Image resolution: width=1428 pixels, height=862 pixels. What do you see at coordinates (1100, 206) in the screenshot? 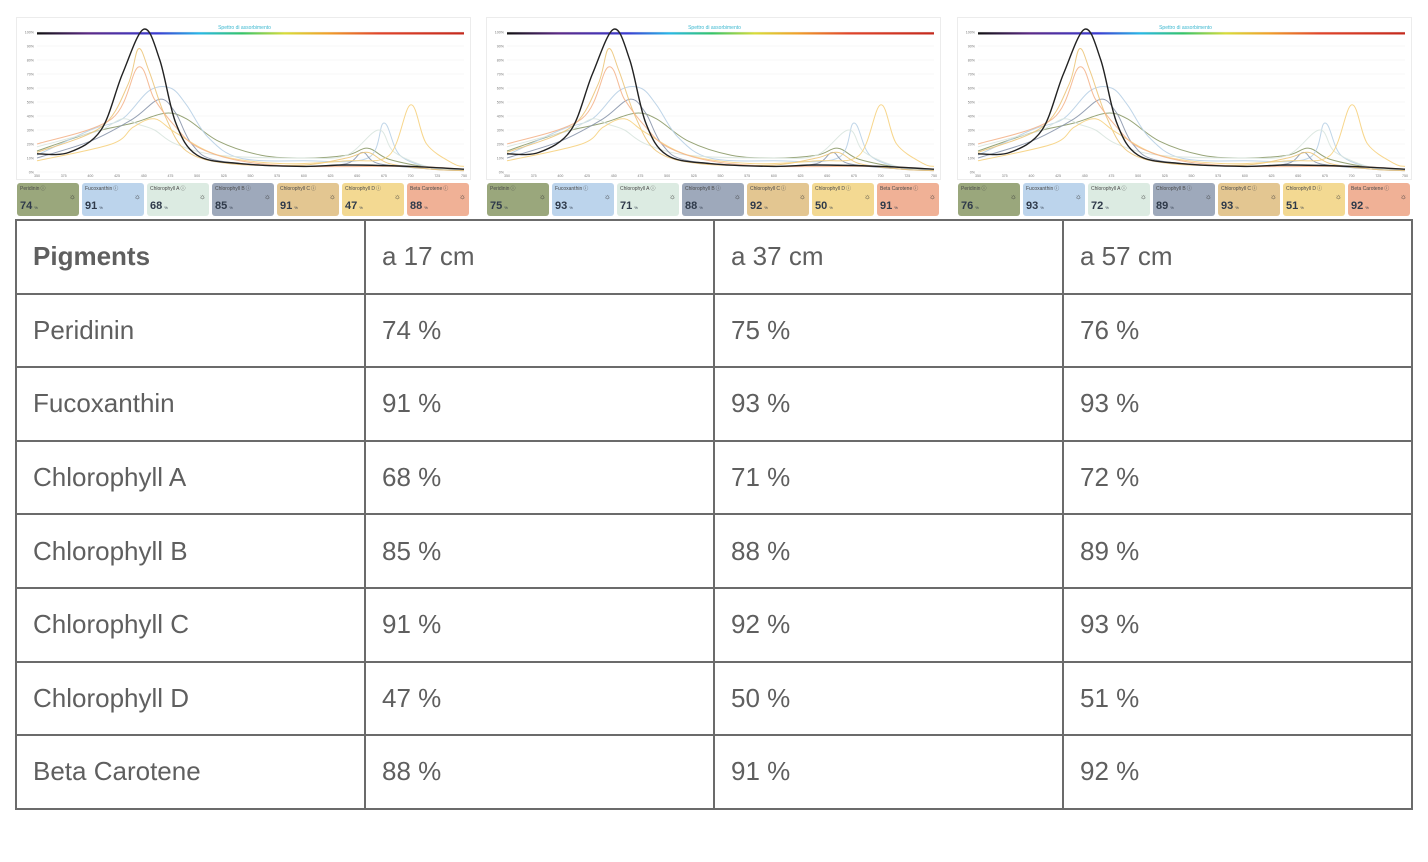
I see `pigment-card-value: 72%` at bounding box center [1100, 206].